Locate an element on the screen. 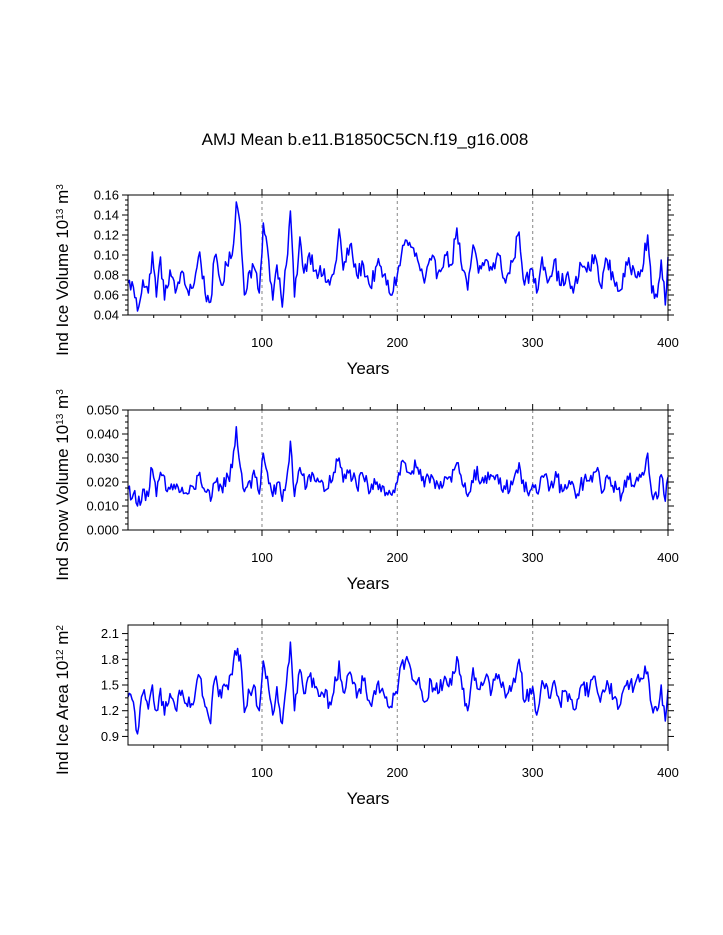 The height and width of the screenshot is (935, 723). snow-volume-series-line is located at coordinates (398, 466).